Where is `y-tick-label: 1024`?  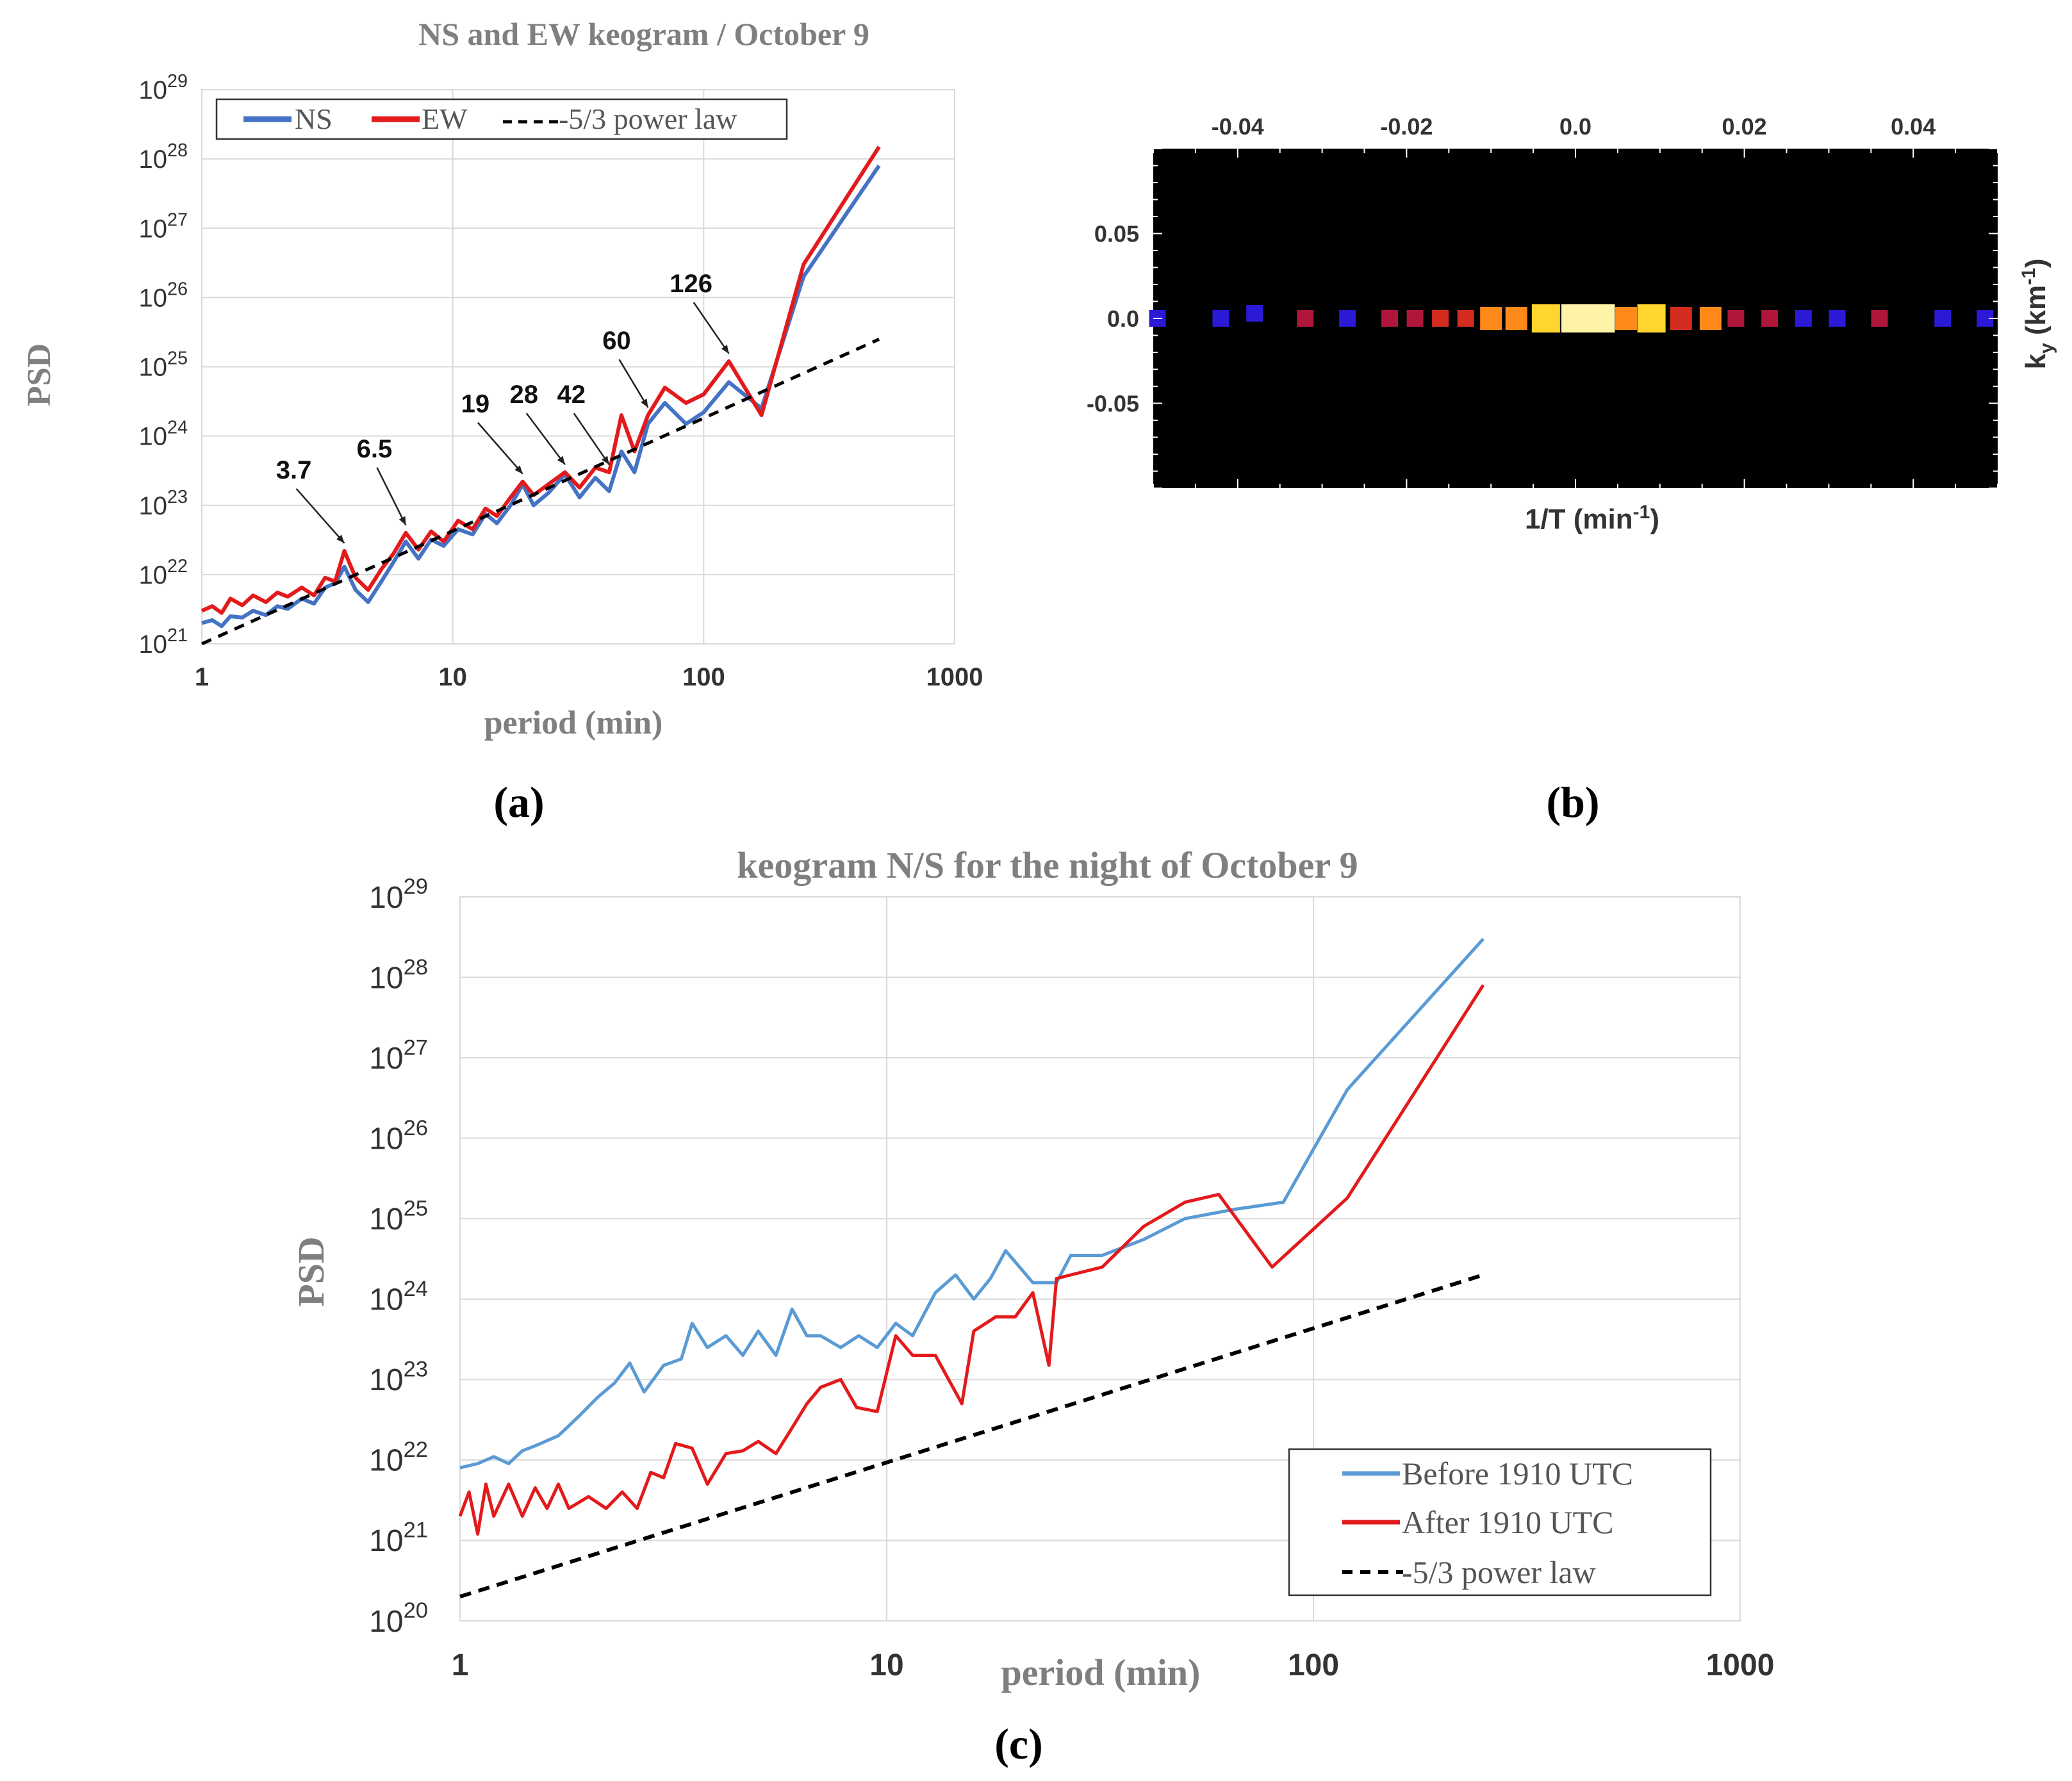 y-tick-label: 1024 is located at coordinates (398, 1297).